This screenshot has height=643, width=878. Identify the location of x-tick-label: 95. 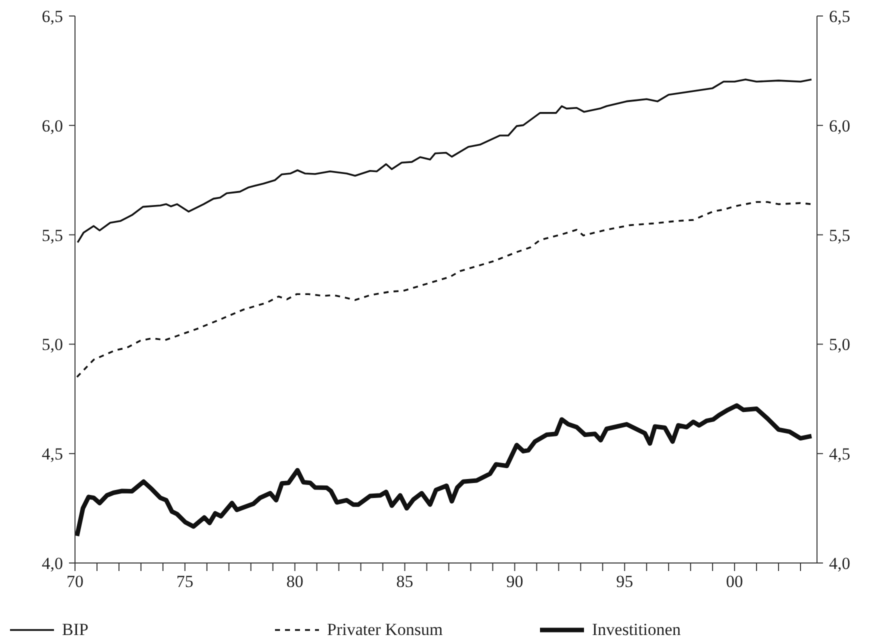
(625, 581).